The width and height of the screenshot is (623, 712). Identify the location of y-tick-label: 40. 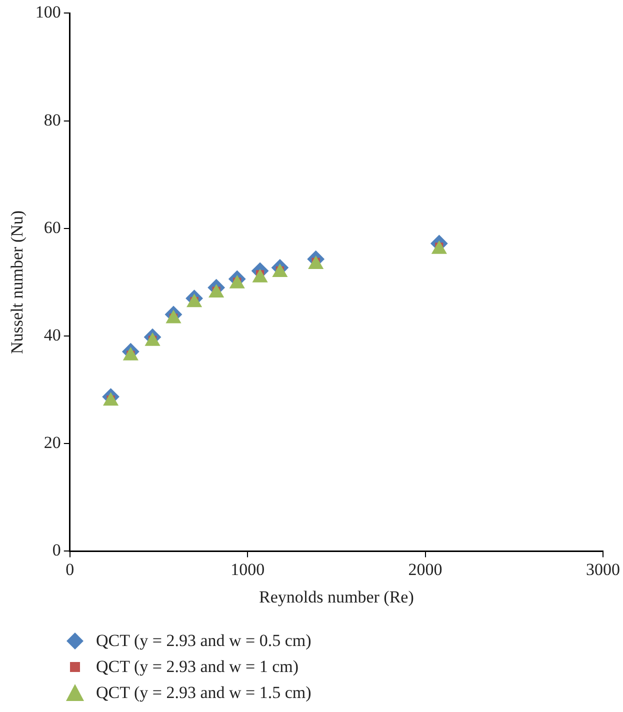
(52, 334).